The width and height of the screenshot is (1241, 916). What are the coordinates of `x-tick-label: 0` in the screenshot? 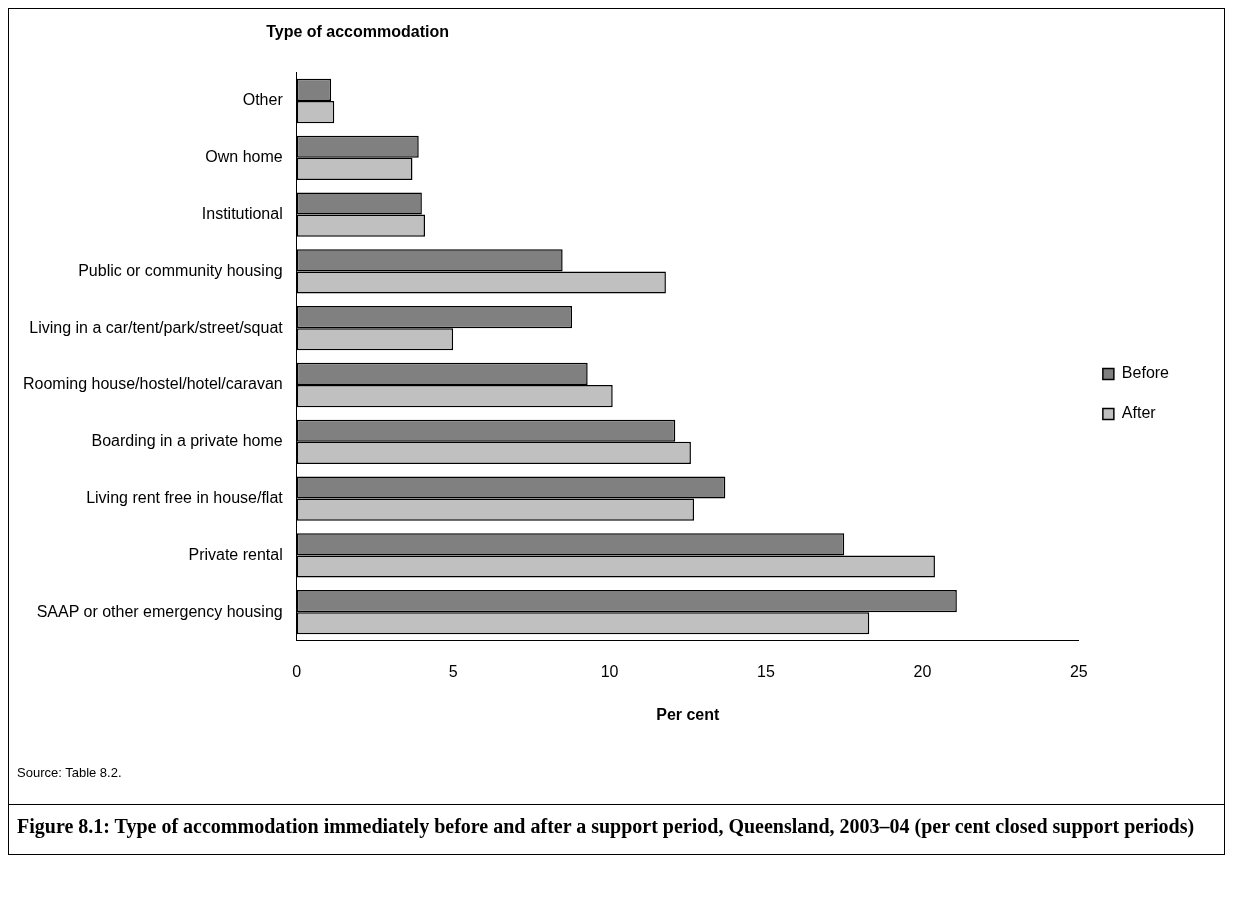 It's located at (297, 671).